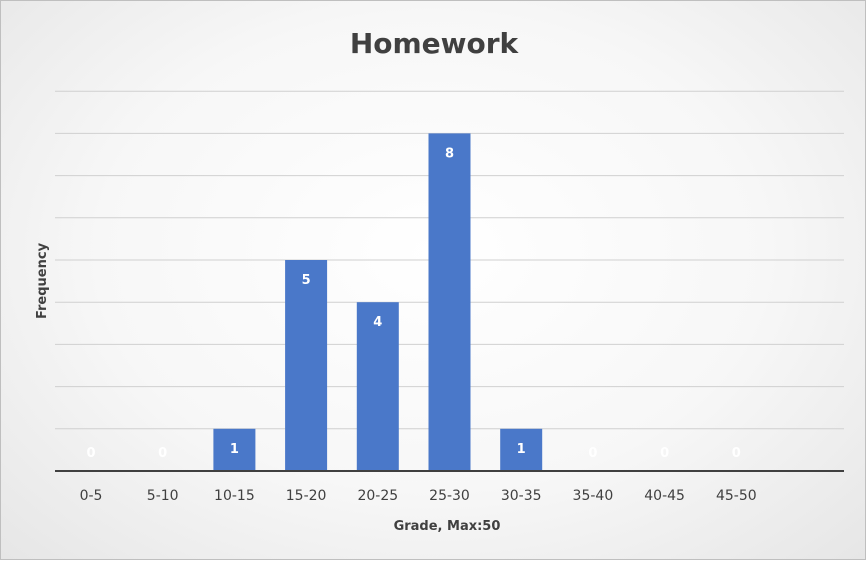  Describe the element at coordinates (593, 496) in the screenshot. I see `x-tick-35-40: 35-40` at that location.